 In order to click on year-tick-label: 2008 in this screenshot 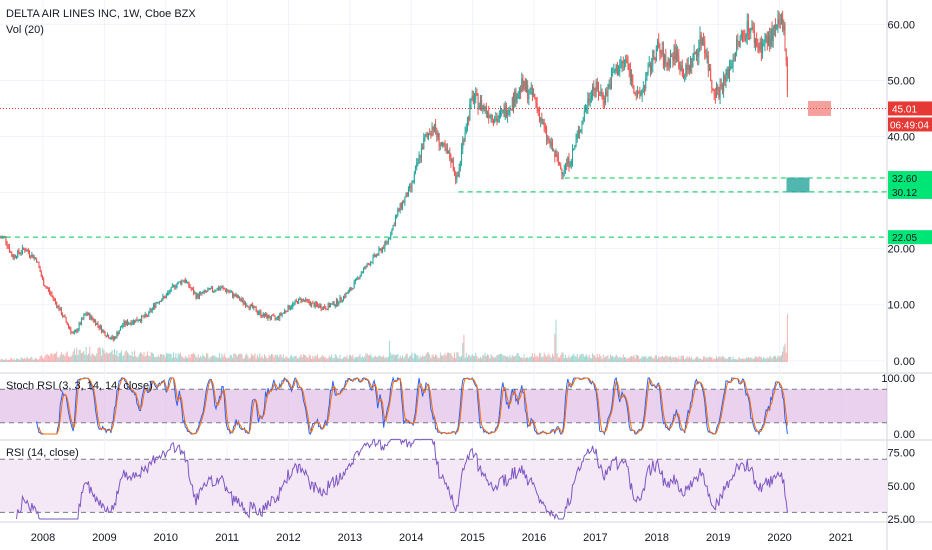, I will do `click(43, 538)`.